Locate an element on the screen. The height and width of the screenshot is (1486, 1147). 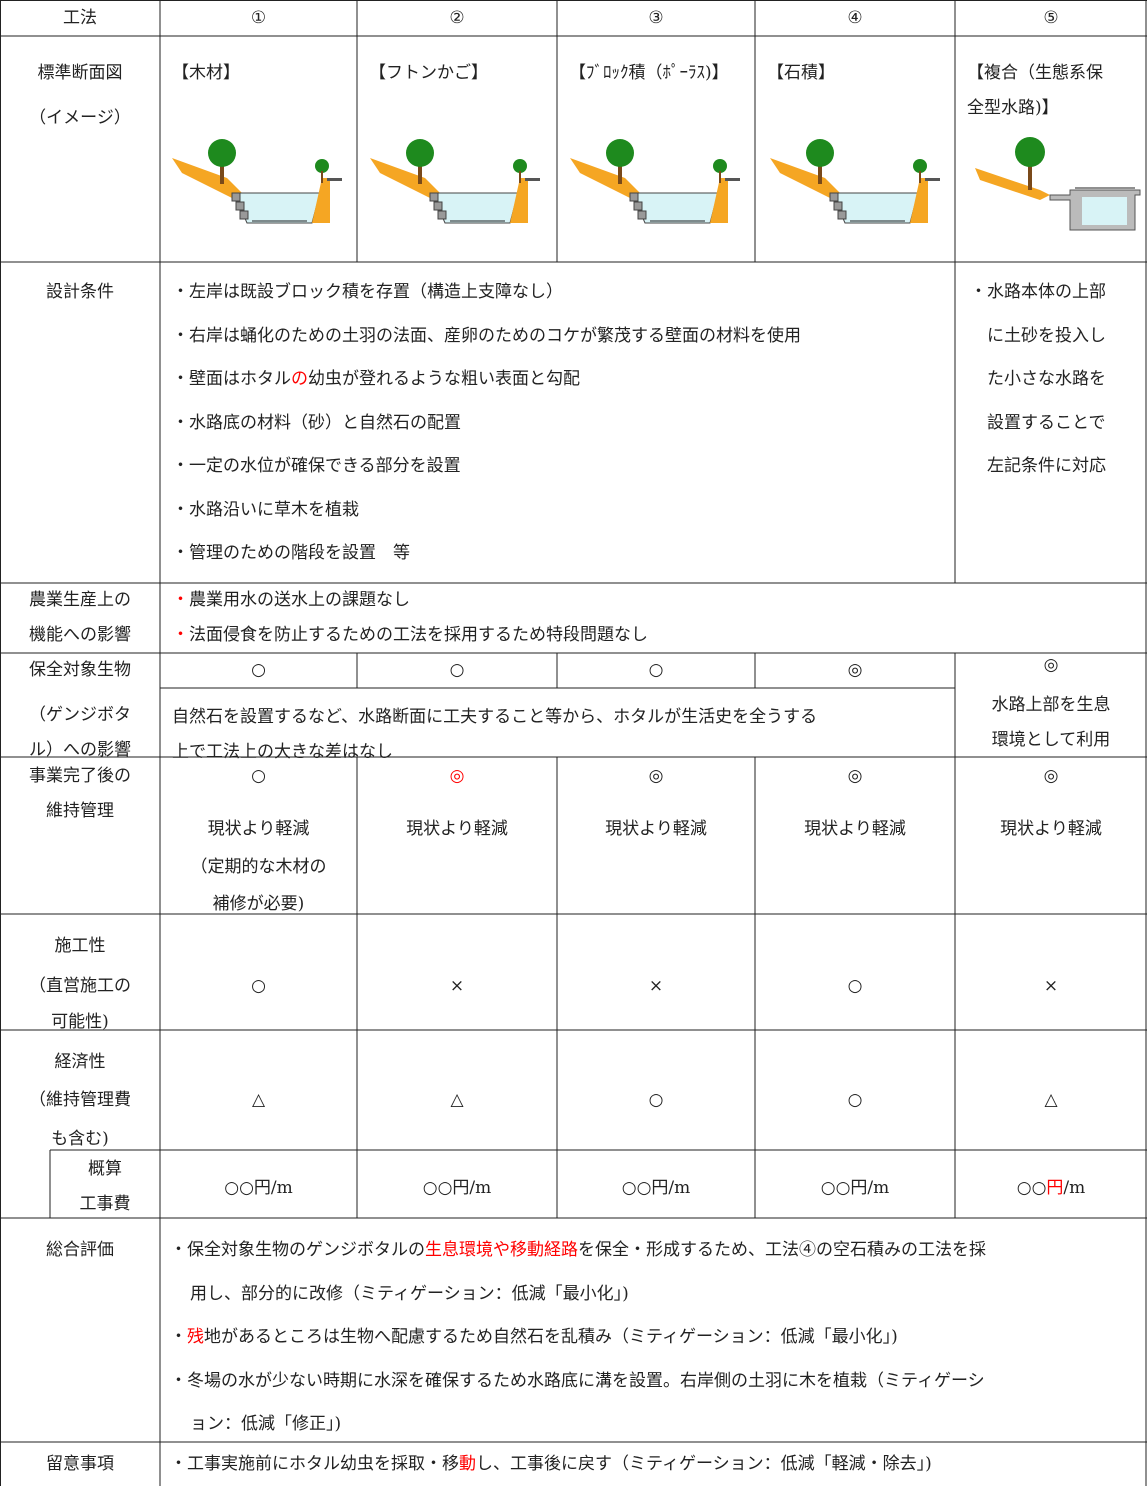
cell-text: 【木材】 is located at coordinates (206, 73).